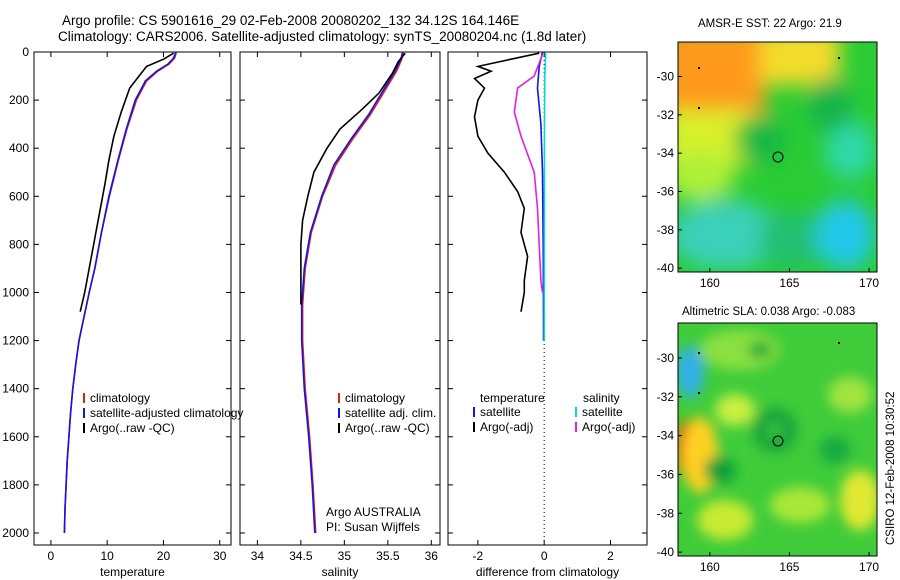 The height and width of the screenshot is (580, 900). Describe the element at coordinates (15, 292) in the screenshot. I see `y-tick-label: 1000` at that location.